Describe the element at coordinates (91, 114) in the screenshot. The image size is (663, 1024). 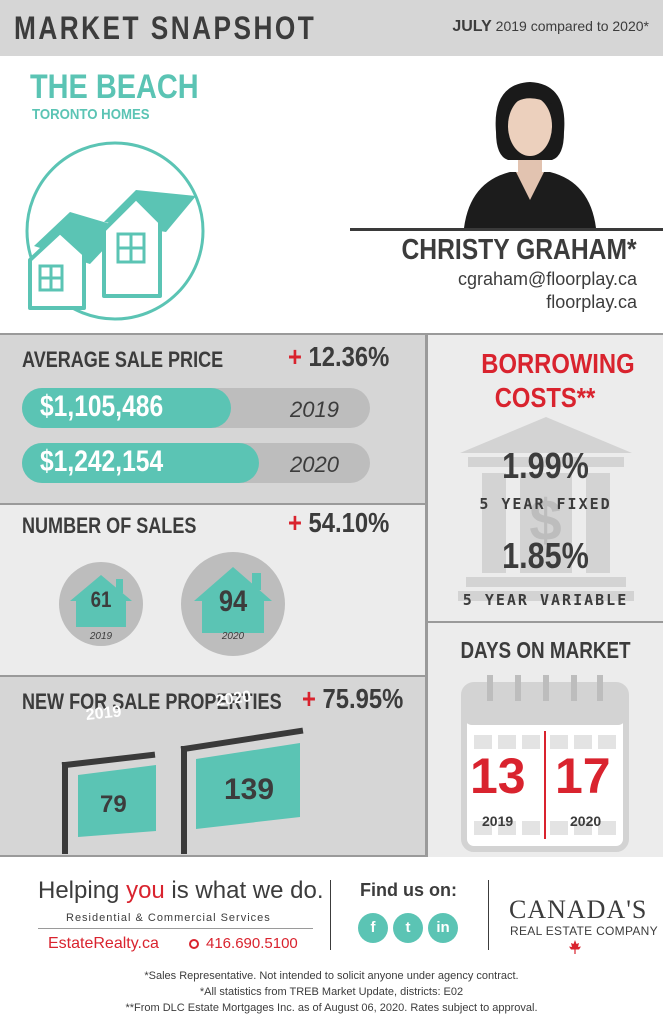
I see `area-subtitle: TORONTO HOMES` at that location.